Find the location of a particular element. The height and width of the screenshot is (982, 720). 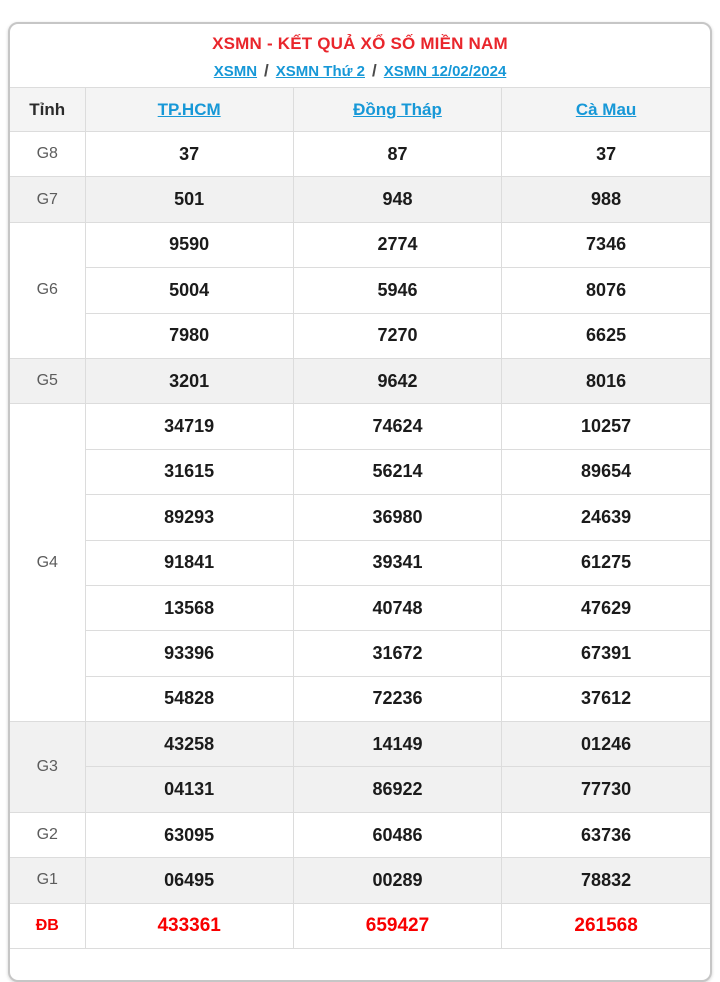

result-cell: 39341 is located at coordinates (397, 562).